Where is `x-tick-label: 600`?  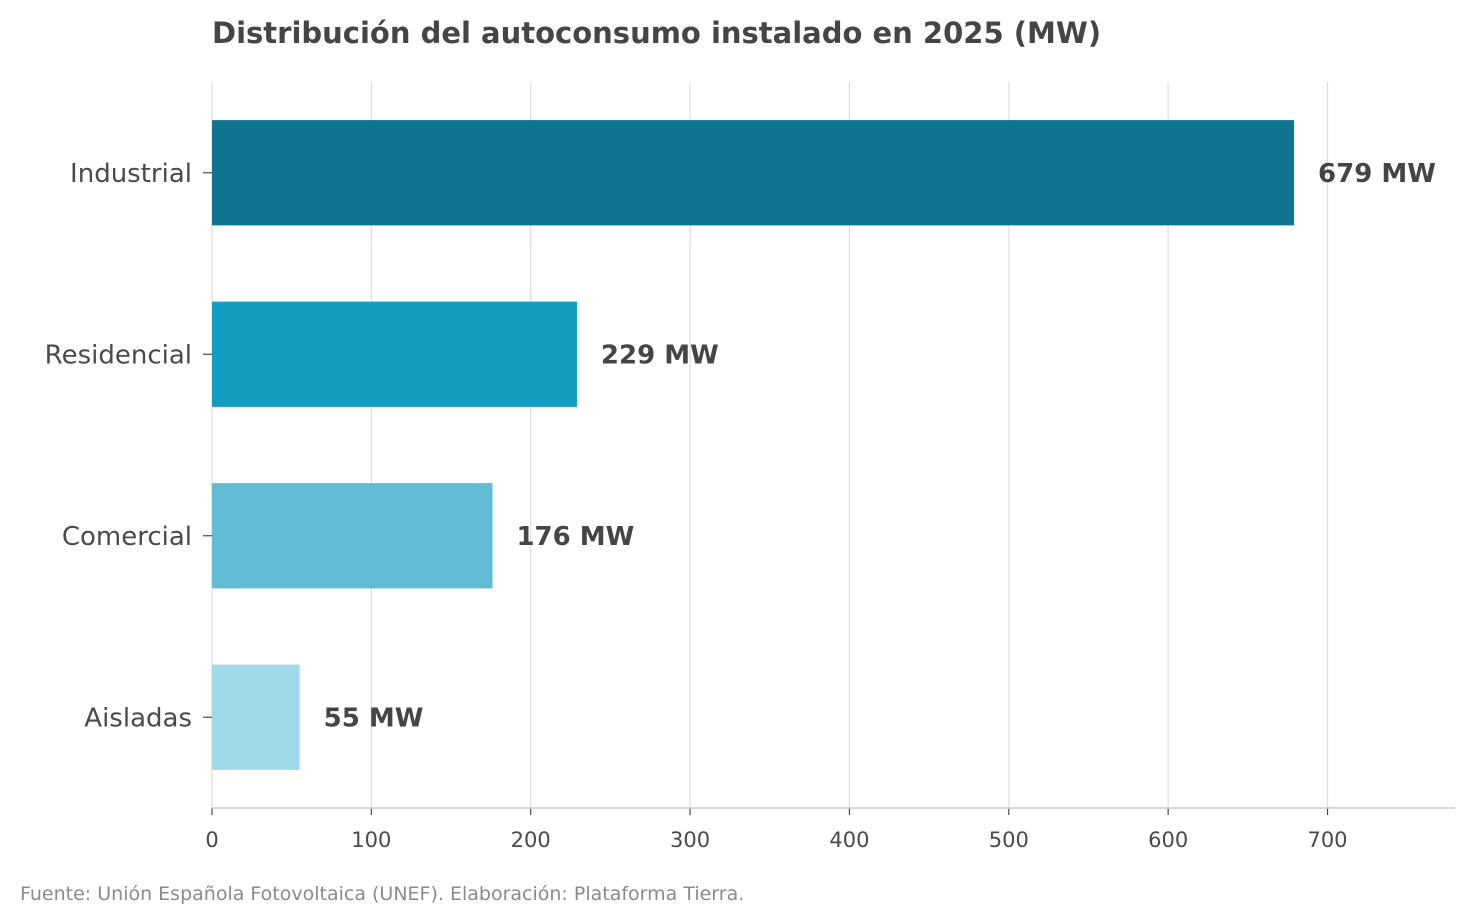 x-tick-label: 600 is located at coordinates (1168, 840).